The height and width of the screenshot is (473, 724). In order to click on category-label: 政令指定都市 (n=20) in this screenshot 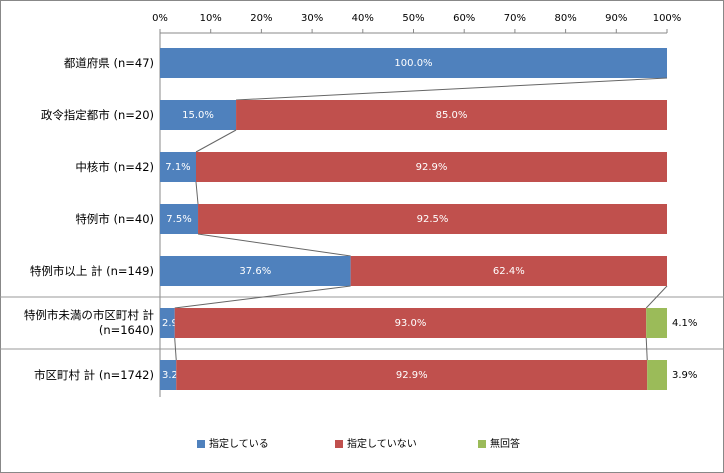, I will do `click(97, 114)`.